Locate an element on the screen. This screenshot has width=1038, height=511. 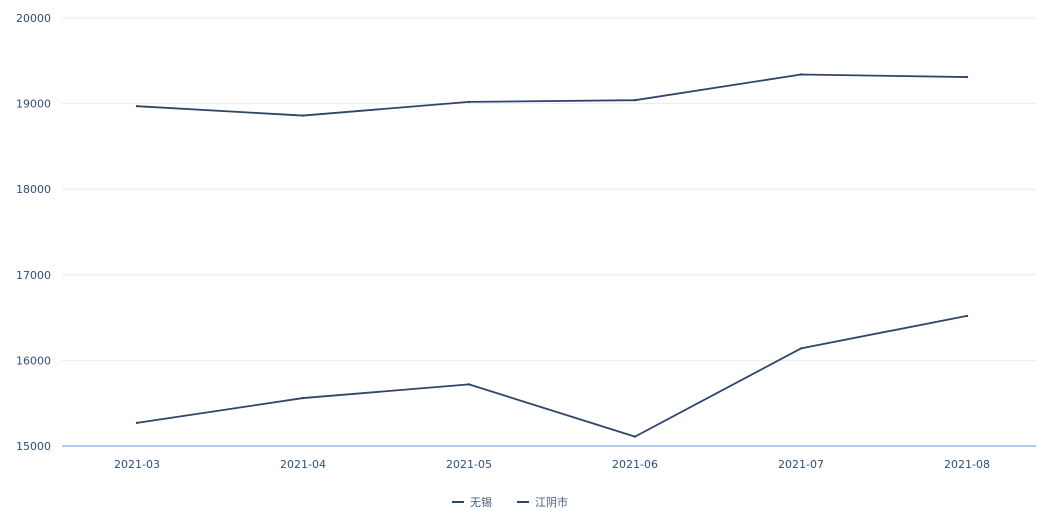
x-tick-label: 2021-08 is located at coordinates (967, 464).